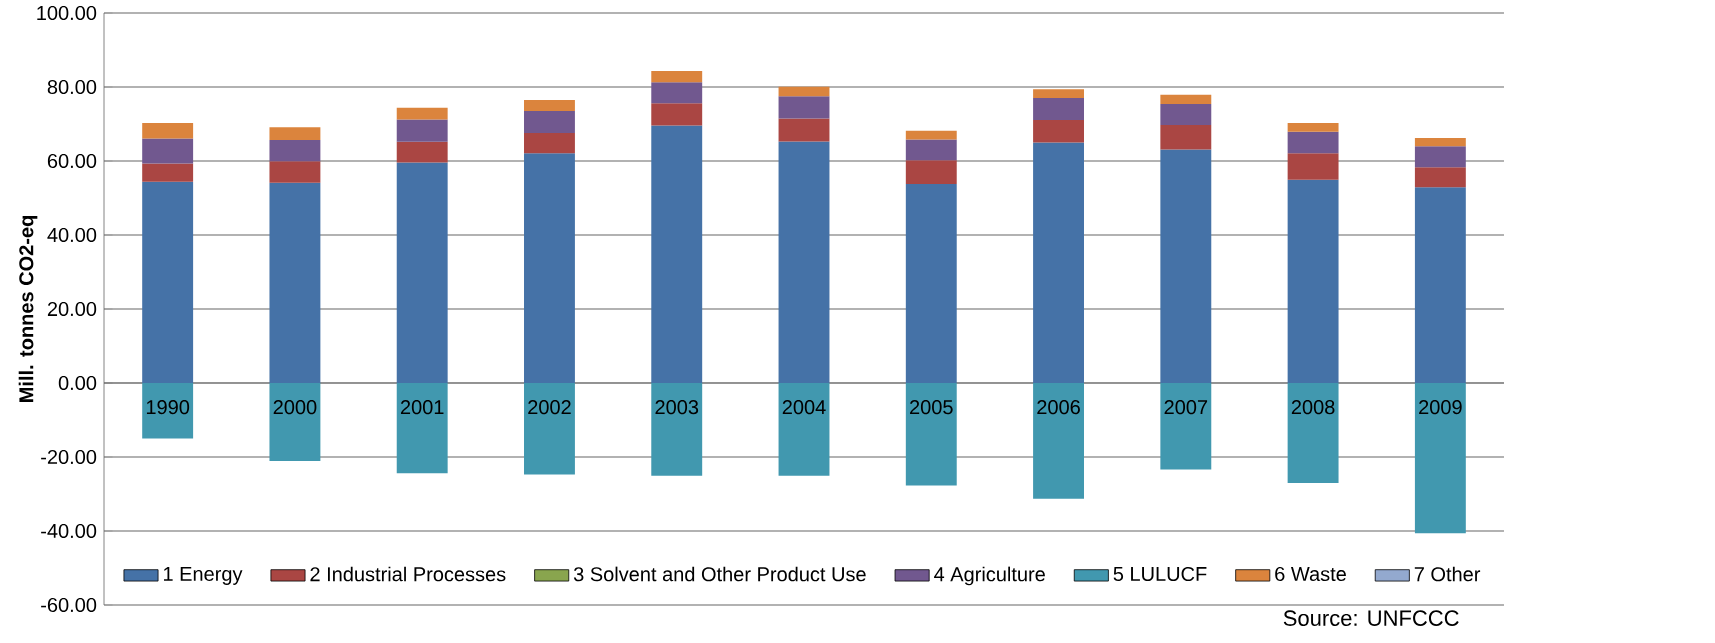  Describe the element at coordinates (295, 407) in the screenshot. I see `x-tick-label: 2000` at that location.